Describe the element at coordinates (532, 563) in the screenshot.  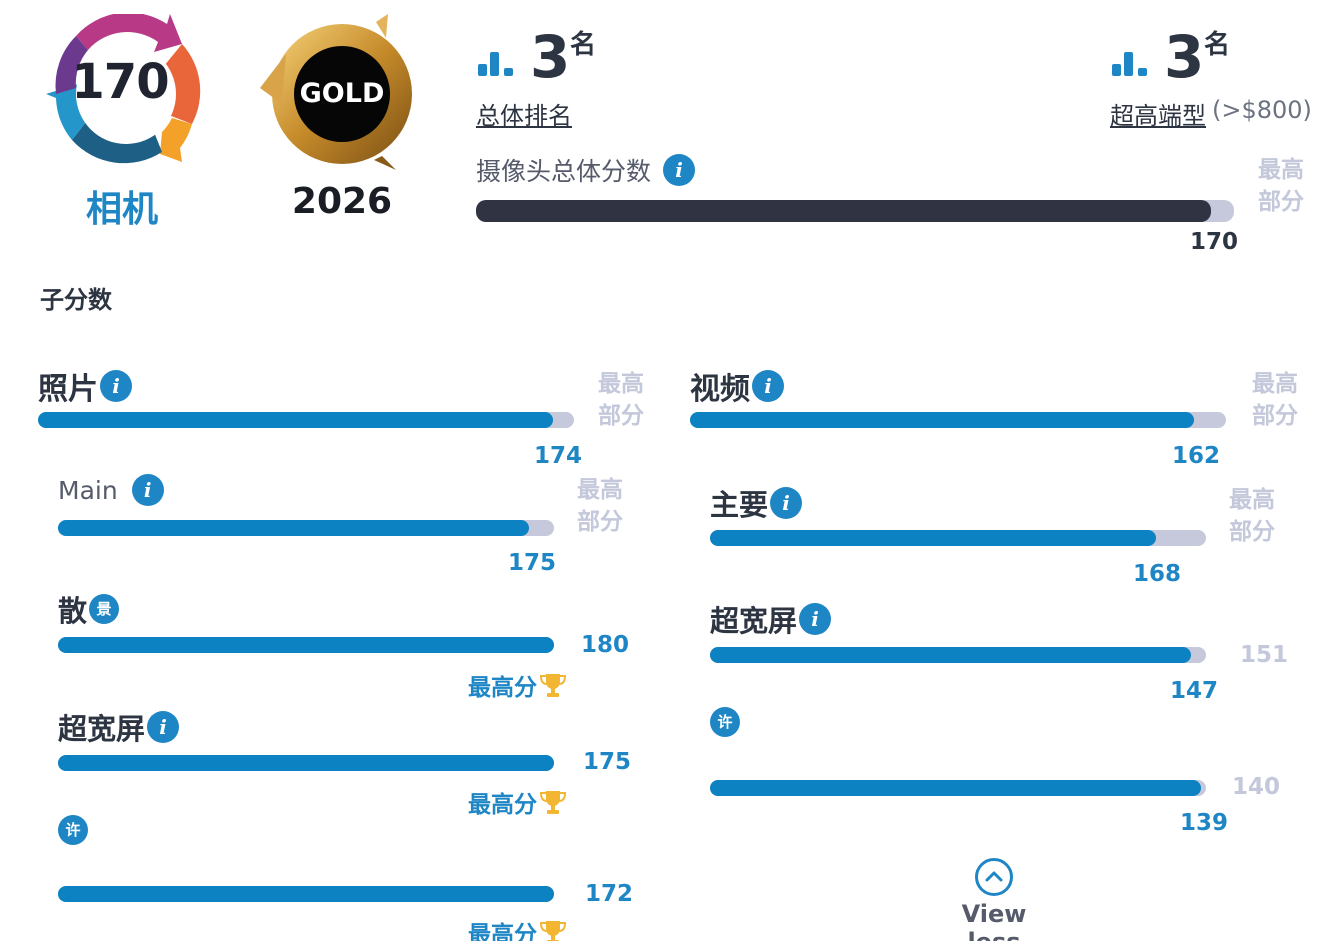
I see `photo-main-score-value: 175` at that location.